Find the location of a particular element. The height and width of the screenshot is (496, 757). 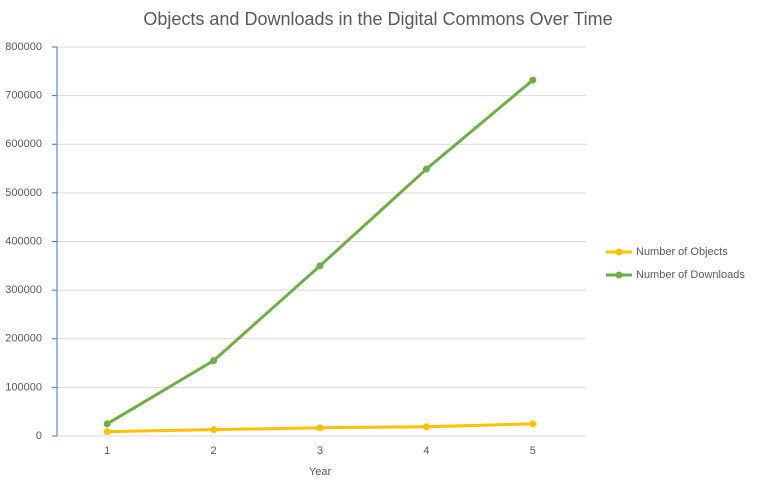

legend-label: Number of Objects is located at coordinates (682, 252).